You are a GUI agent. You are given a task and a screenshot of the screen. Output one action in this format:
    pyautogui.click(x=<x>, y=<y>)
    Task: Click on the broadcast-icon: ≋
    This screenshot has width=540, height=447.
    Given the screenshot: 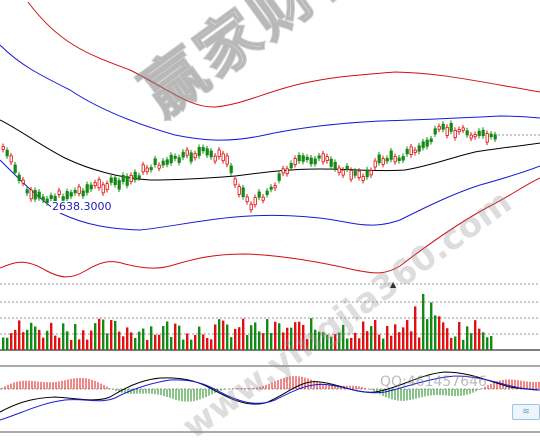 What is the action you would take?
    pyautogui.click(x=526, y=412)
    